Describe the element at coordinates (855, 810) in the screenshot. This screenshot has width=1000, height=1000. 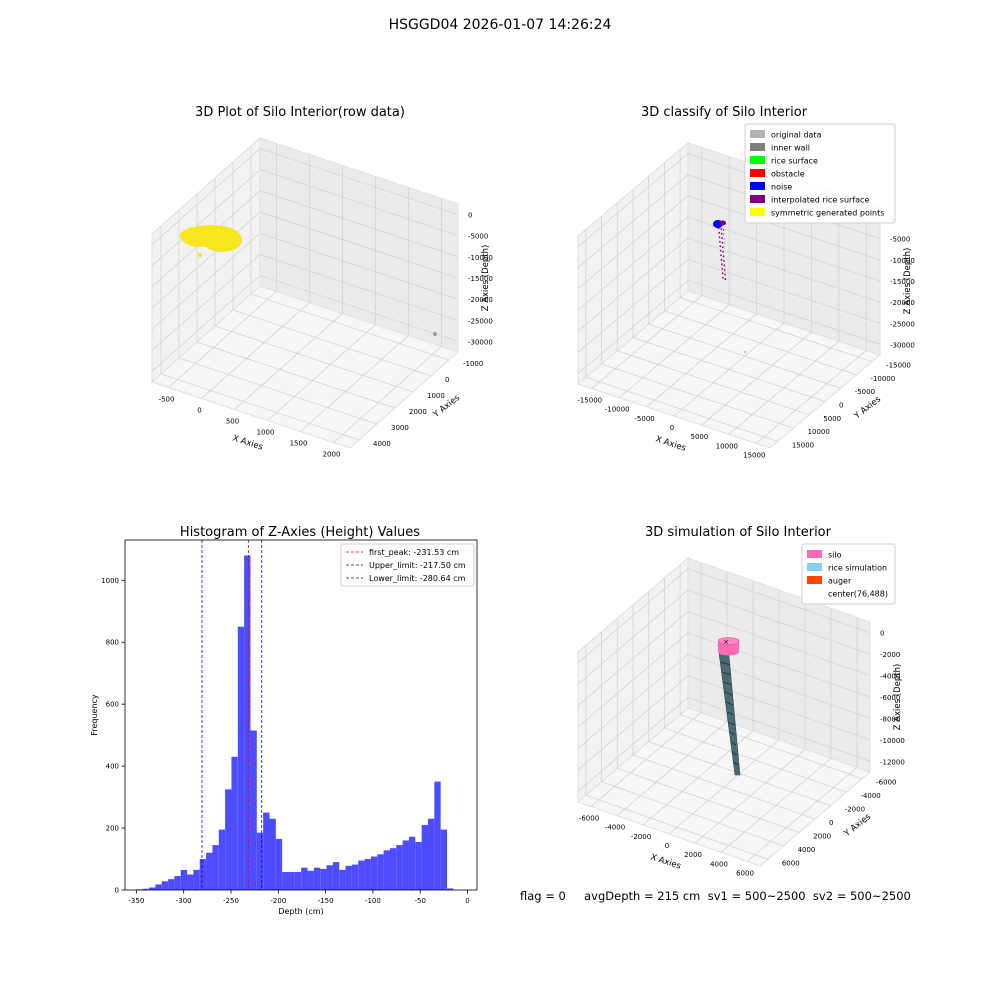
I see `y-tick-label: -2000` at that location.